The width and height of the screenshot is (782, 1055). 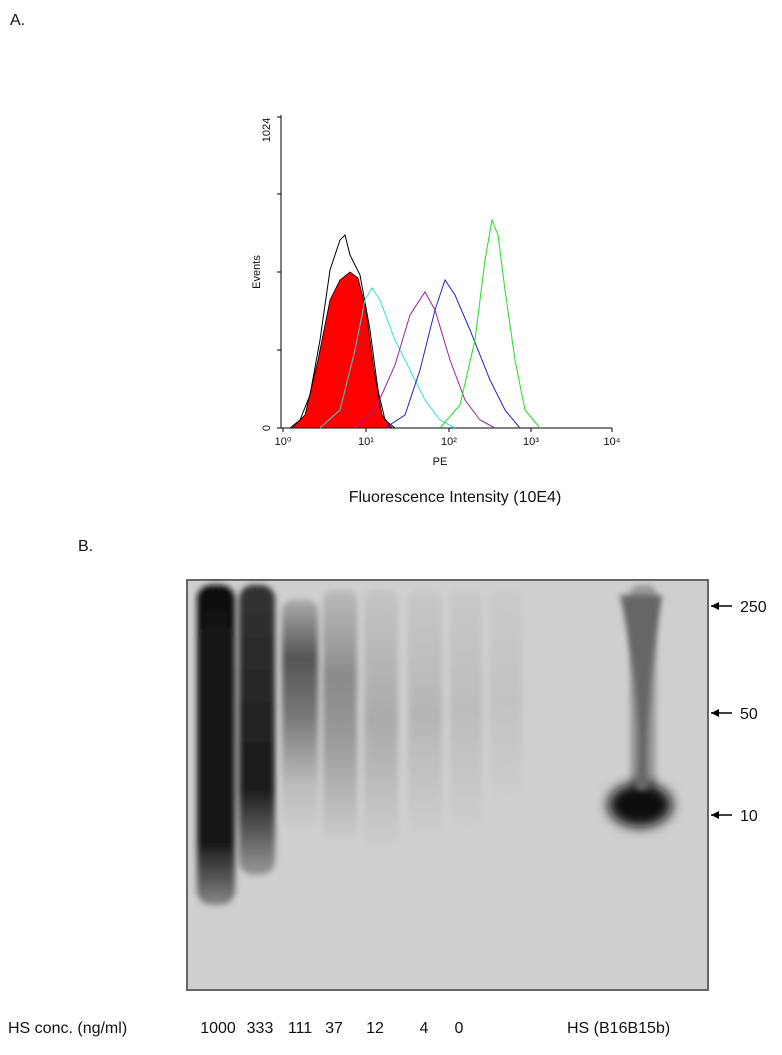 What do you see at coordinates (283, 442) in the screenshot?
I see `x-tick-label: 10⁰` at bounding box center [283, 442].